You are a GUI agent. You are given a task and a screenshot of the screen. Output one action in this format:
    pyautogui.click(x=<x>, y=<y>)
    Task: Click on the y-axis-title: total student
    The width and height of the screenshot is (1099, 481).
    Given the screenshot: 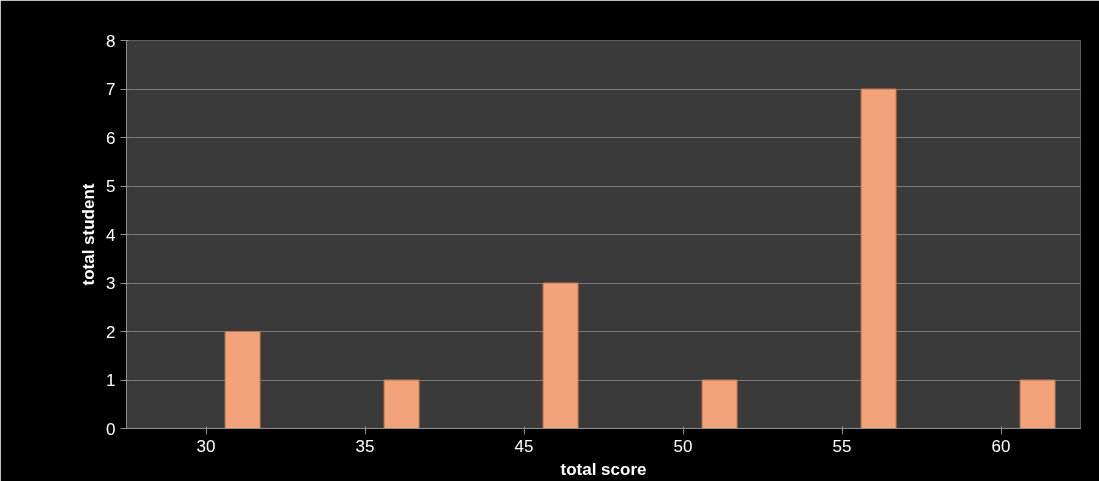 What is the action you would take?
    pyautogui.click(x=89, y=234)
    